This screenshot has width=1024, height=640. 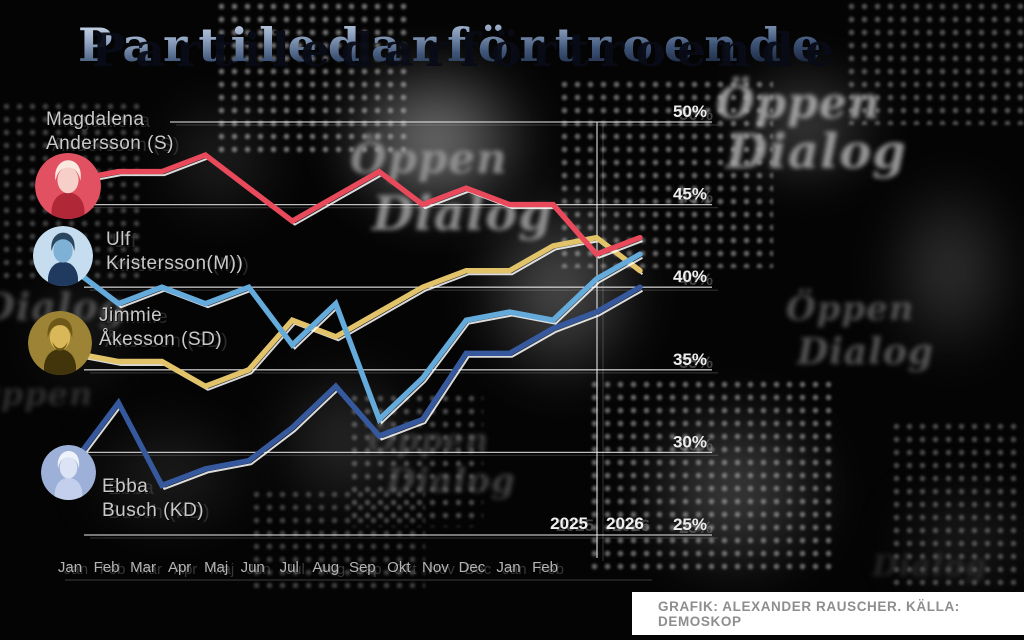 I want to click on leader-name-line2: Andersson (S), so click(x=110, y=143).